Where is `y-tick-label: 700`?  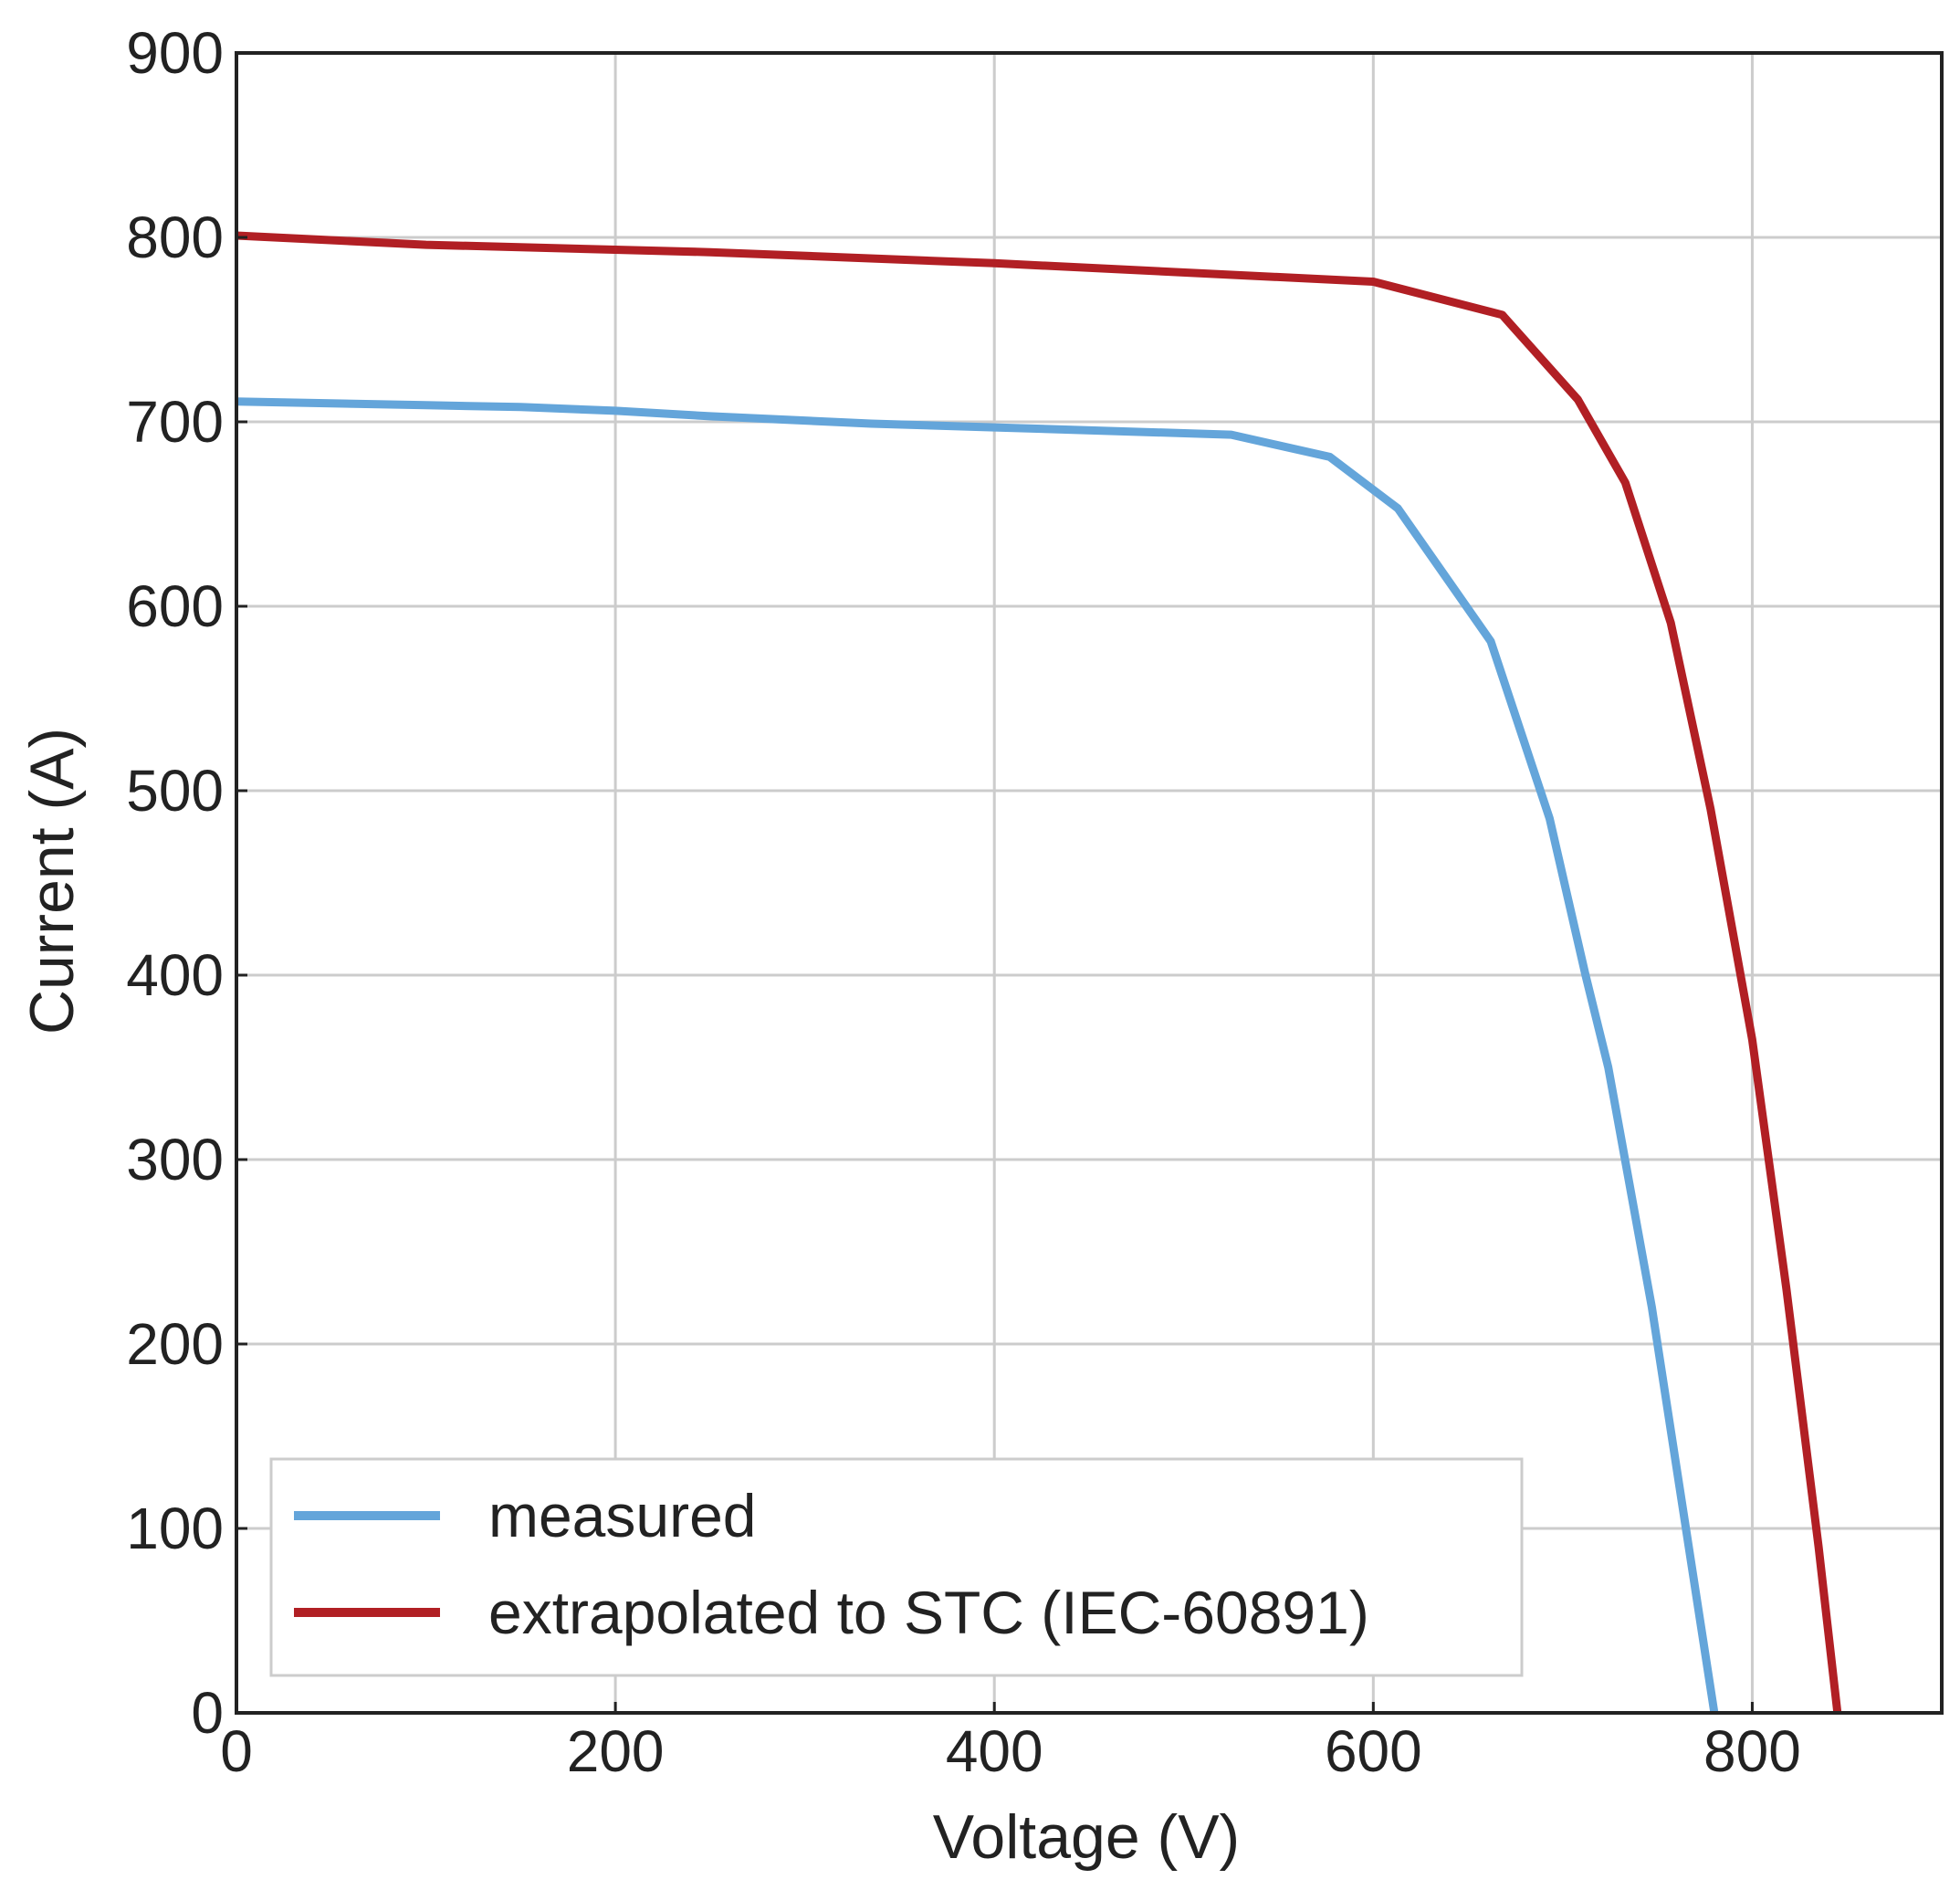 y-tick-label: 700 is located at coordinates (175, 422).